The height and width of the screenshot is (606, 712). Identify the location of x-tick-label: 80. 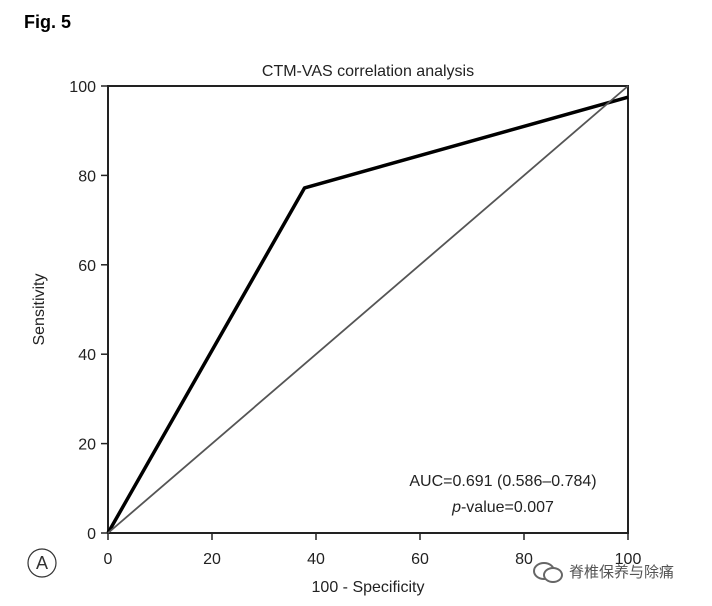
(524, 559).